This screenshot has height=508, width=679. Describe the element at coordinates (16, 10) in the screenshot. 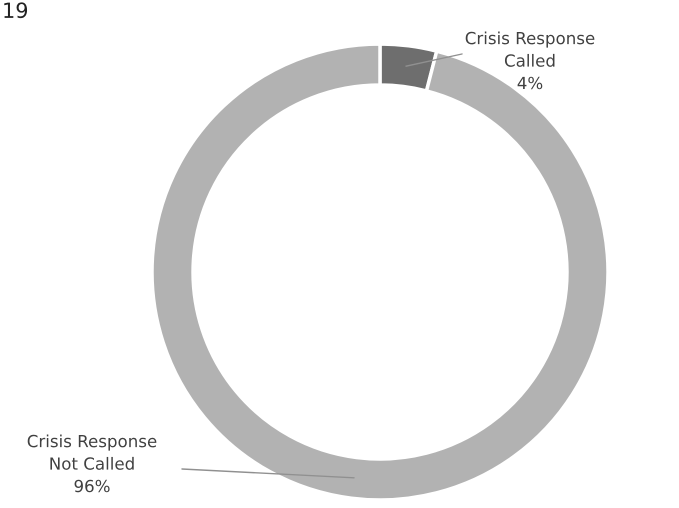

I see `chart-title: 19` at that location.